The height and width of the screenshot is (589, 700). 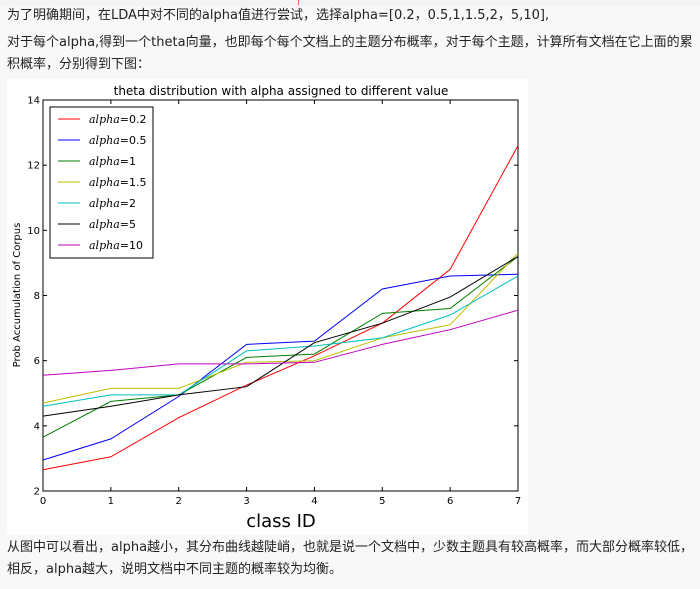 What do you see at coordinates (17, 295) in the screenshot?
I see `y-axis-label: Prob Accumulation of Corpus` at bounding box center [17, 295].